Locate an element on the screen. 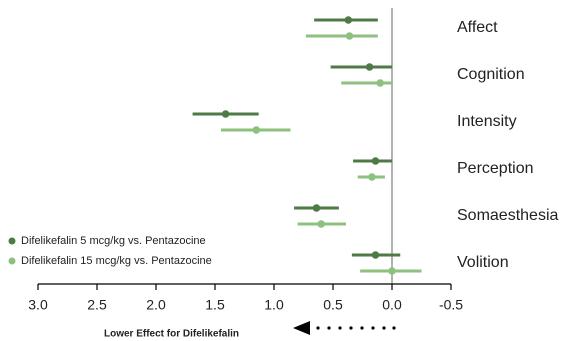 This screenshot has width=567, height=341. category-label: Affect is located at coordinates (477, 27).